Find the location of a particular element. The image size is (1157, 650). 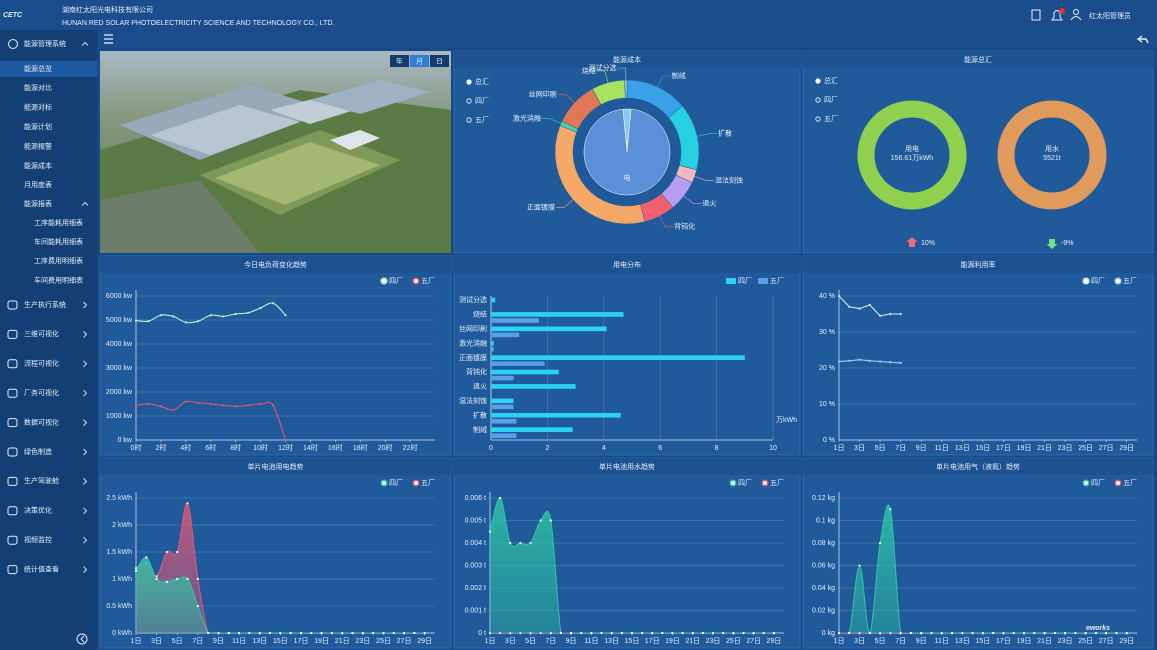

menu-item: 能源报警 is located at coordinates (38, 145).